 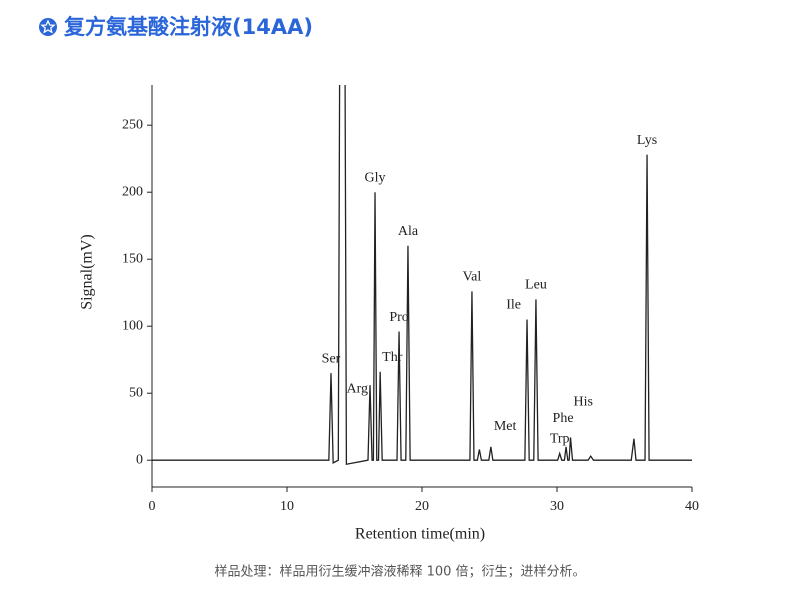 I want to click on peak-label: Met, so click(x=505, y=426).